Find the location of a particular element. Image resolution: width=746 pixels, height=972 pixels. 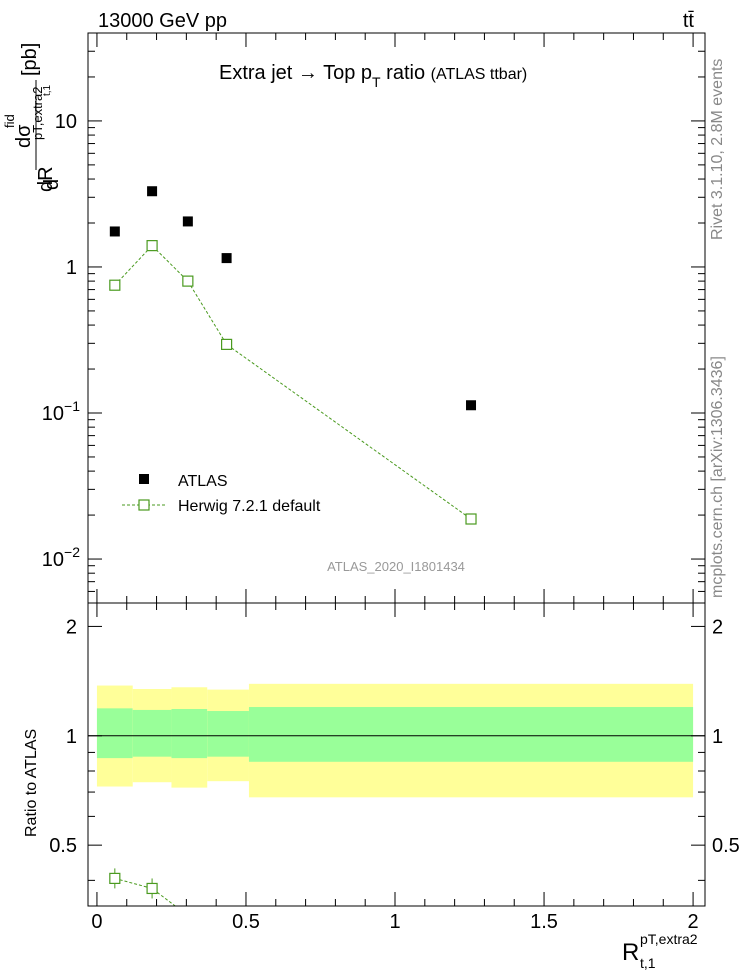

ratio-series is located at coordinates (151, 894).